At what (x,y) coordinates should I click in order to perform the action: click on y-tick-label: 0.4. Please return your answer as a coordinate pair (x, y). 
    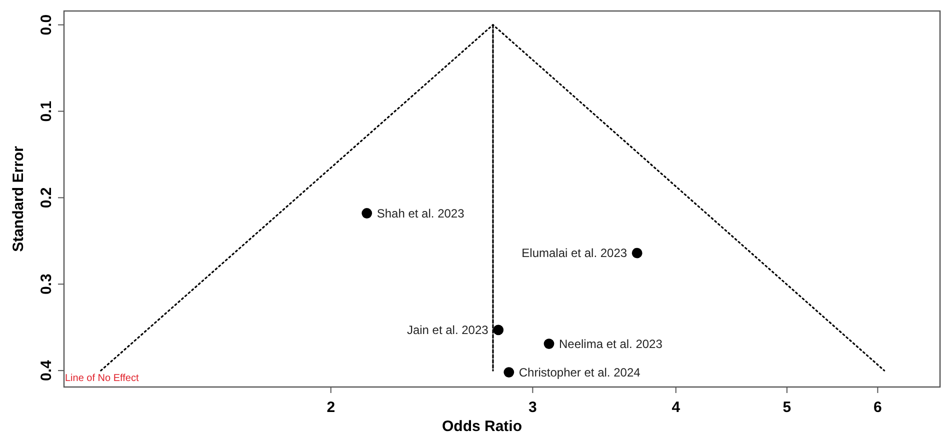
    Looking at the image, I should click on (46, 370).